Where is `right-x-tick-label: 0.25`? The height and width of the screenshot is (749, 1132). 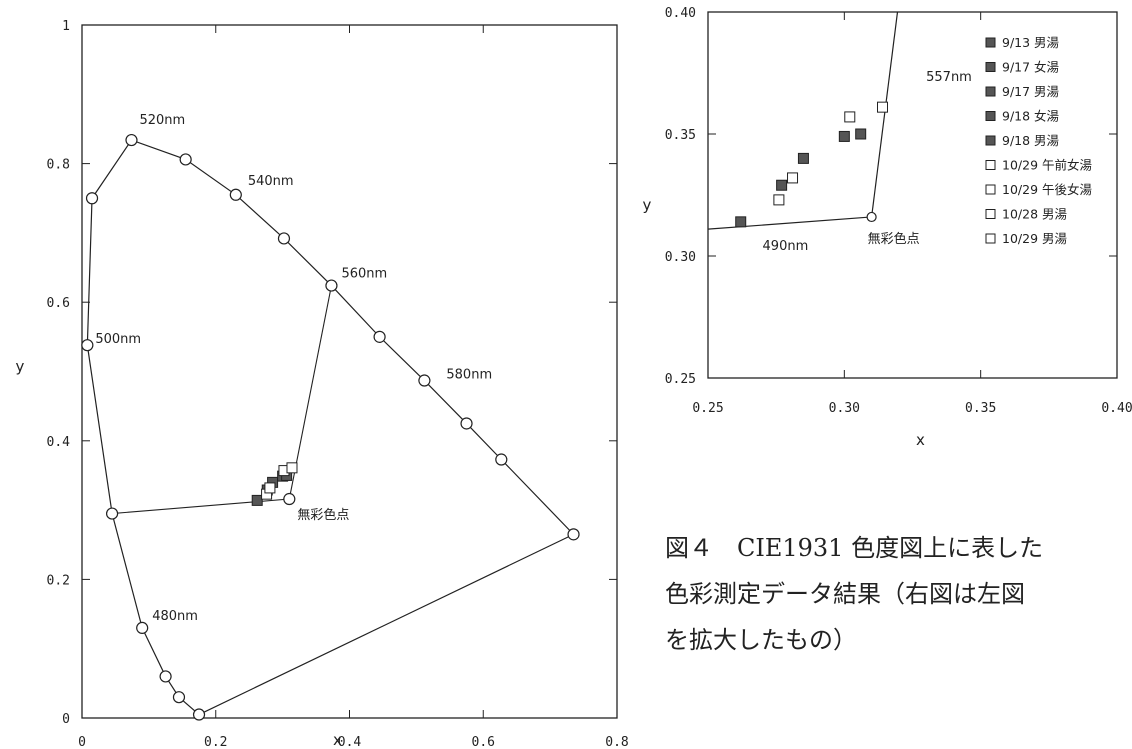
right-x-tick-label: 0.25 is located at coordinates (707, 408).